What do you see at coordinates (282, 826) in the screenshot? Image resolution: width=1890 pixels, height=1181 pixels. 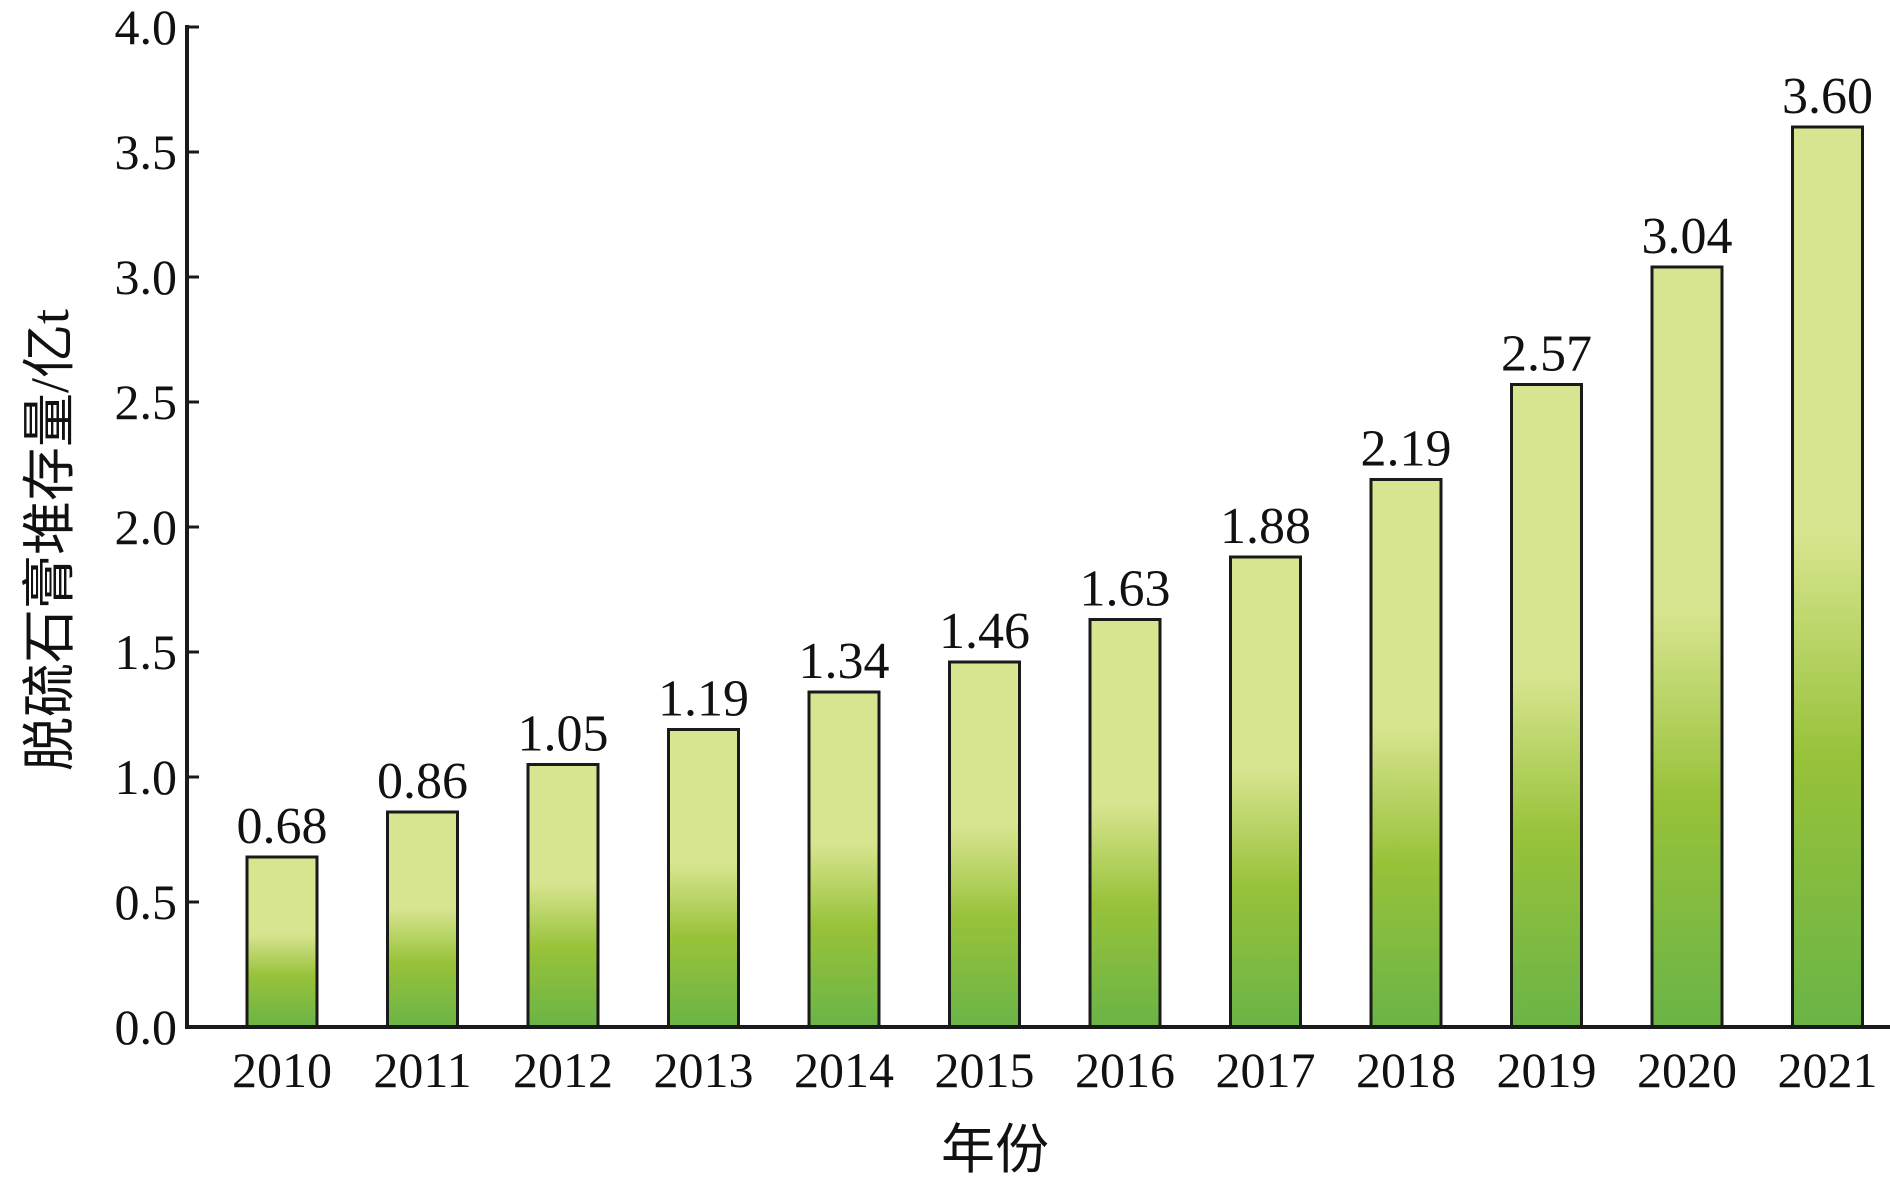 I see `data-label-2010: 0.68` at bounding box center [282, 826].